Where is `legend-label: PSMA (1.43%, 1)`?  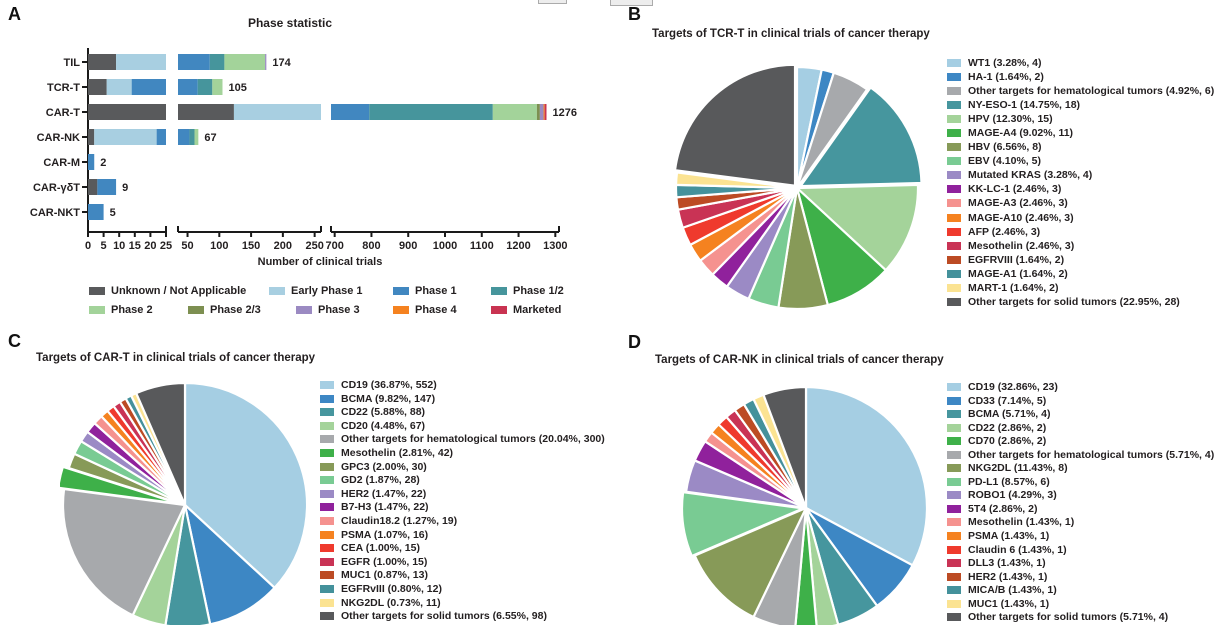 legend-label: PSMA (1.43%, 1) is located at coordinates (1009, 536).